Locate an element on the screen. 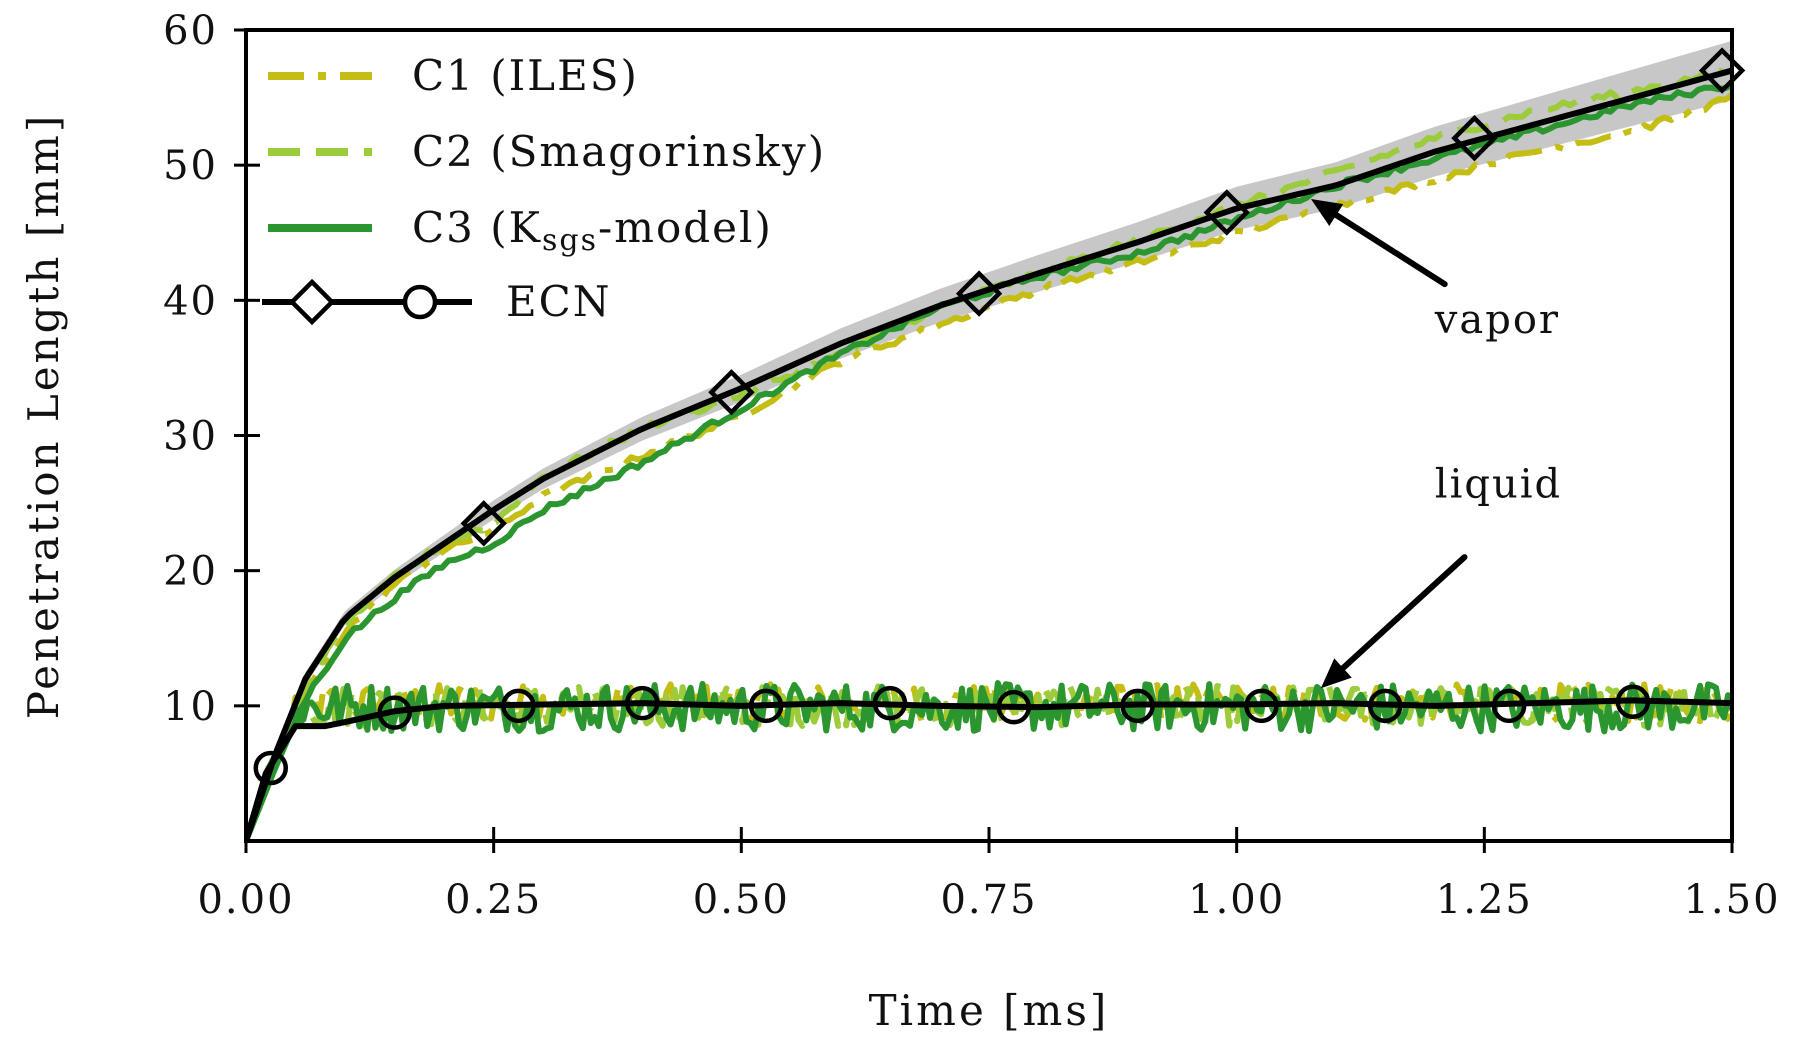  x-tick-label: 1.50 is located at coordinates (1731, 900).